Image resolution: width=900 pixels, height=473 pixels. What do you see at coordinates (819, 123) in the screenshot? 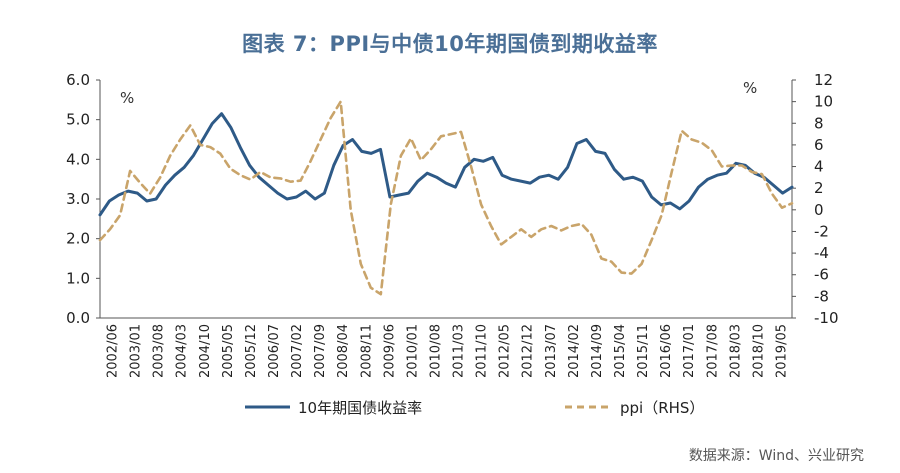
I see `right-tick-label: 8` at bounding box center [819, 123].